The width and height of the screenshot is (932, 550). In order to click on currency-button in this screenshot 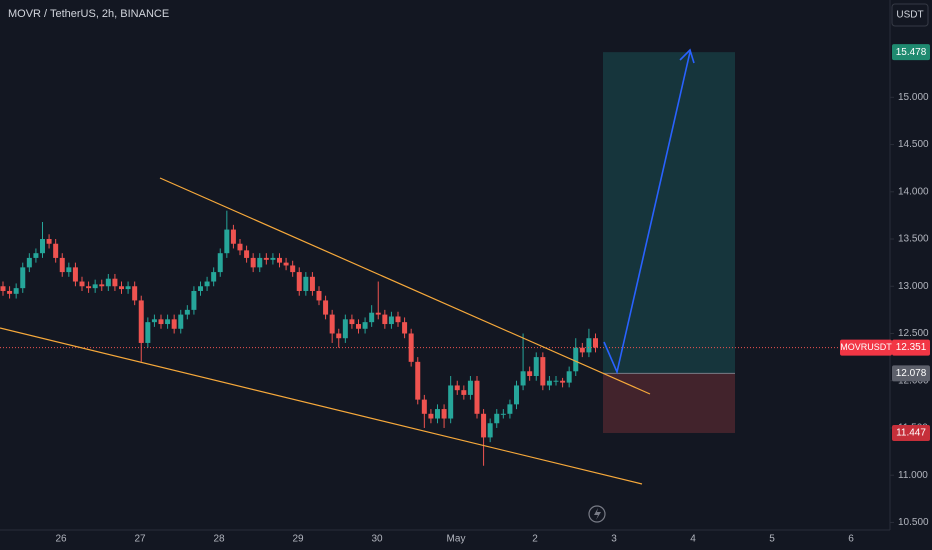, I will do `click(910, 15)`.